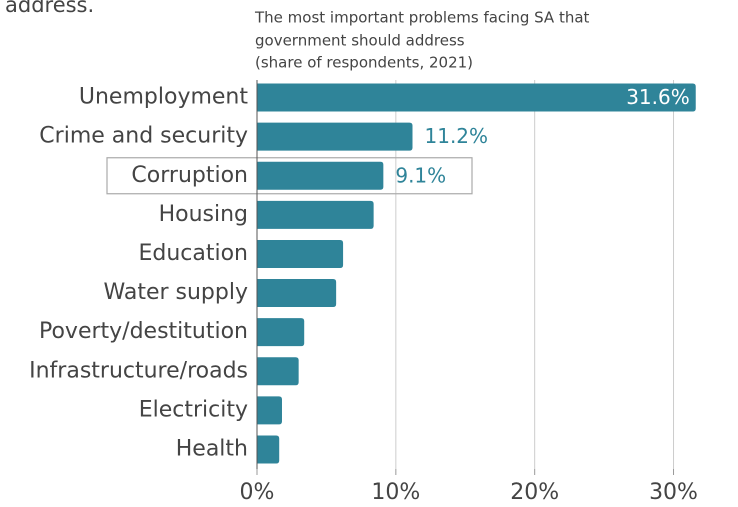 This screenshot has height=507, width=738. What do you see at coordinates (420, 175) in the screenshot?
I see `value-label: 9.1%` at bounding box center [420, 175].